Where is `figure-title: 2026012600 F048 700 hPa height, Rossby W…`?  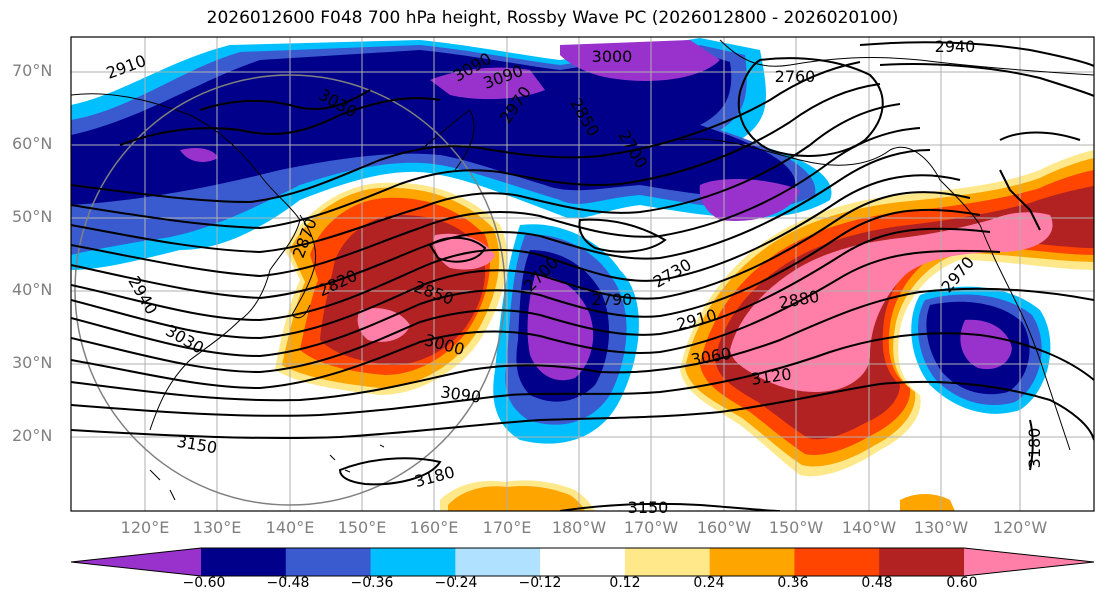 figure-title: 2026012600 F048 700 hPa height, Rossby W… is located at coordinates (552, 18).